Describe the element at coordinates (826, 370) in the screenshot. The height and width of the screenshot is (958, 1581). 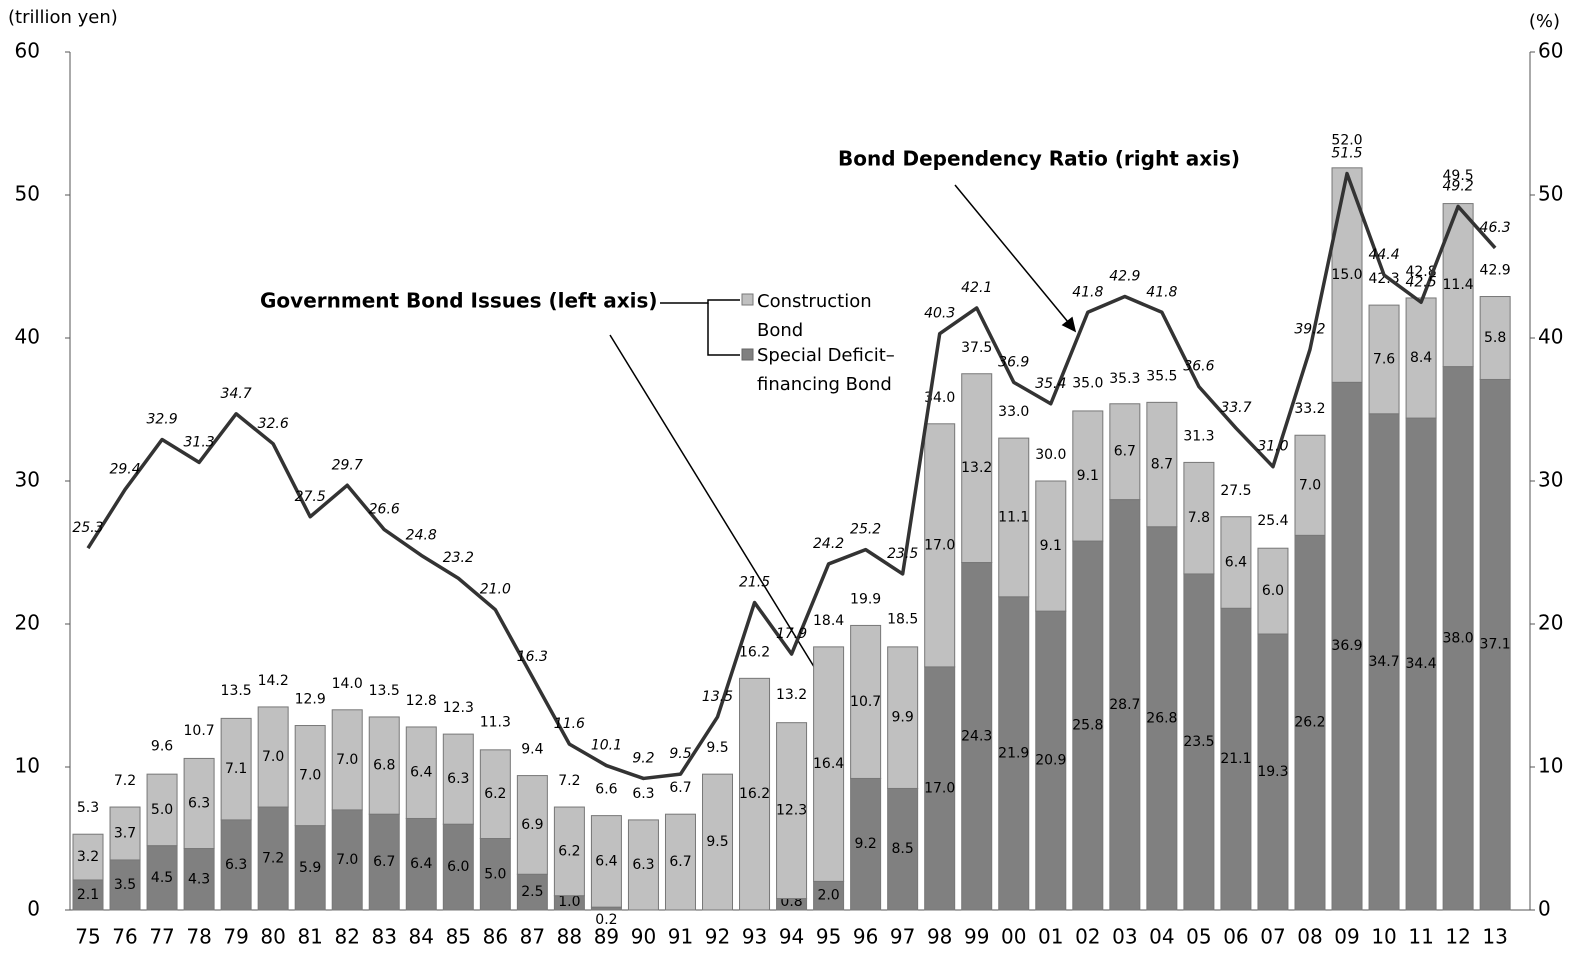
I see `legend-label: Special Deficit–financing Bond` at that location.